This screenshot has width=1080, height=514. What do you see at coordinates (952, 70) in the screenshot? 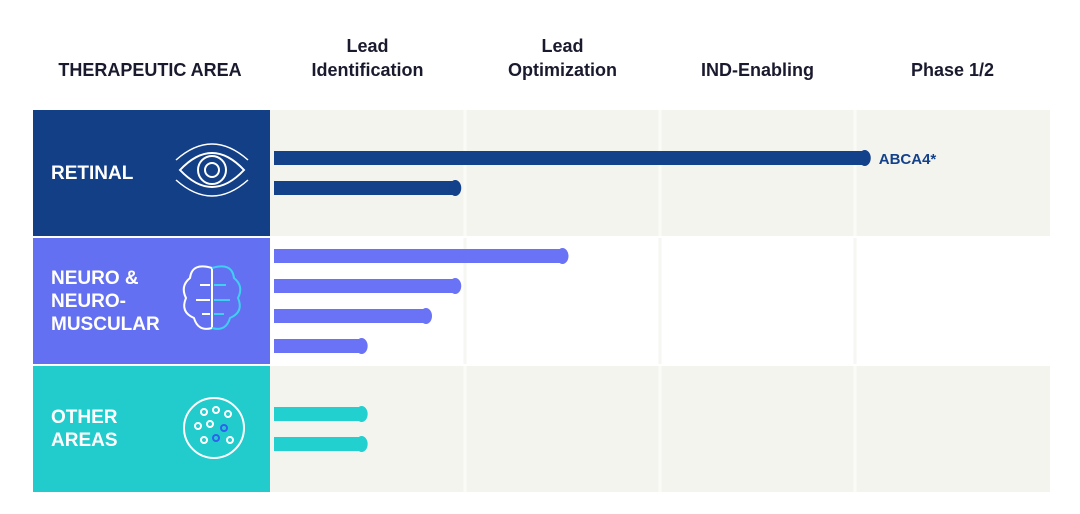
I see `stage-header: Phase 1/2` at bounding box center [952, 70].